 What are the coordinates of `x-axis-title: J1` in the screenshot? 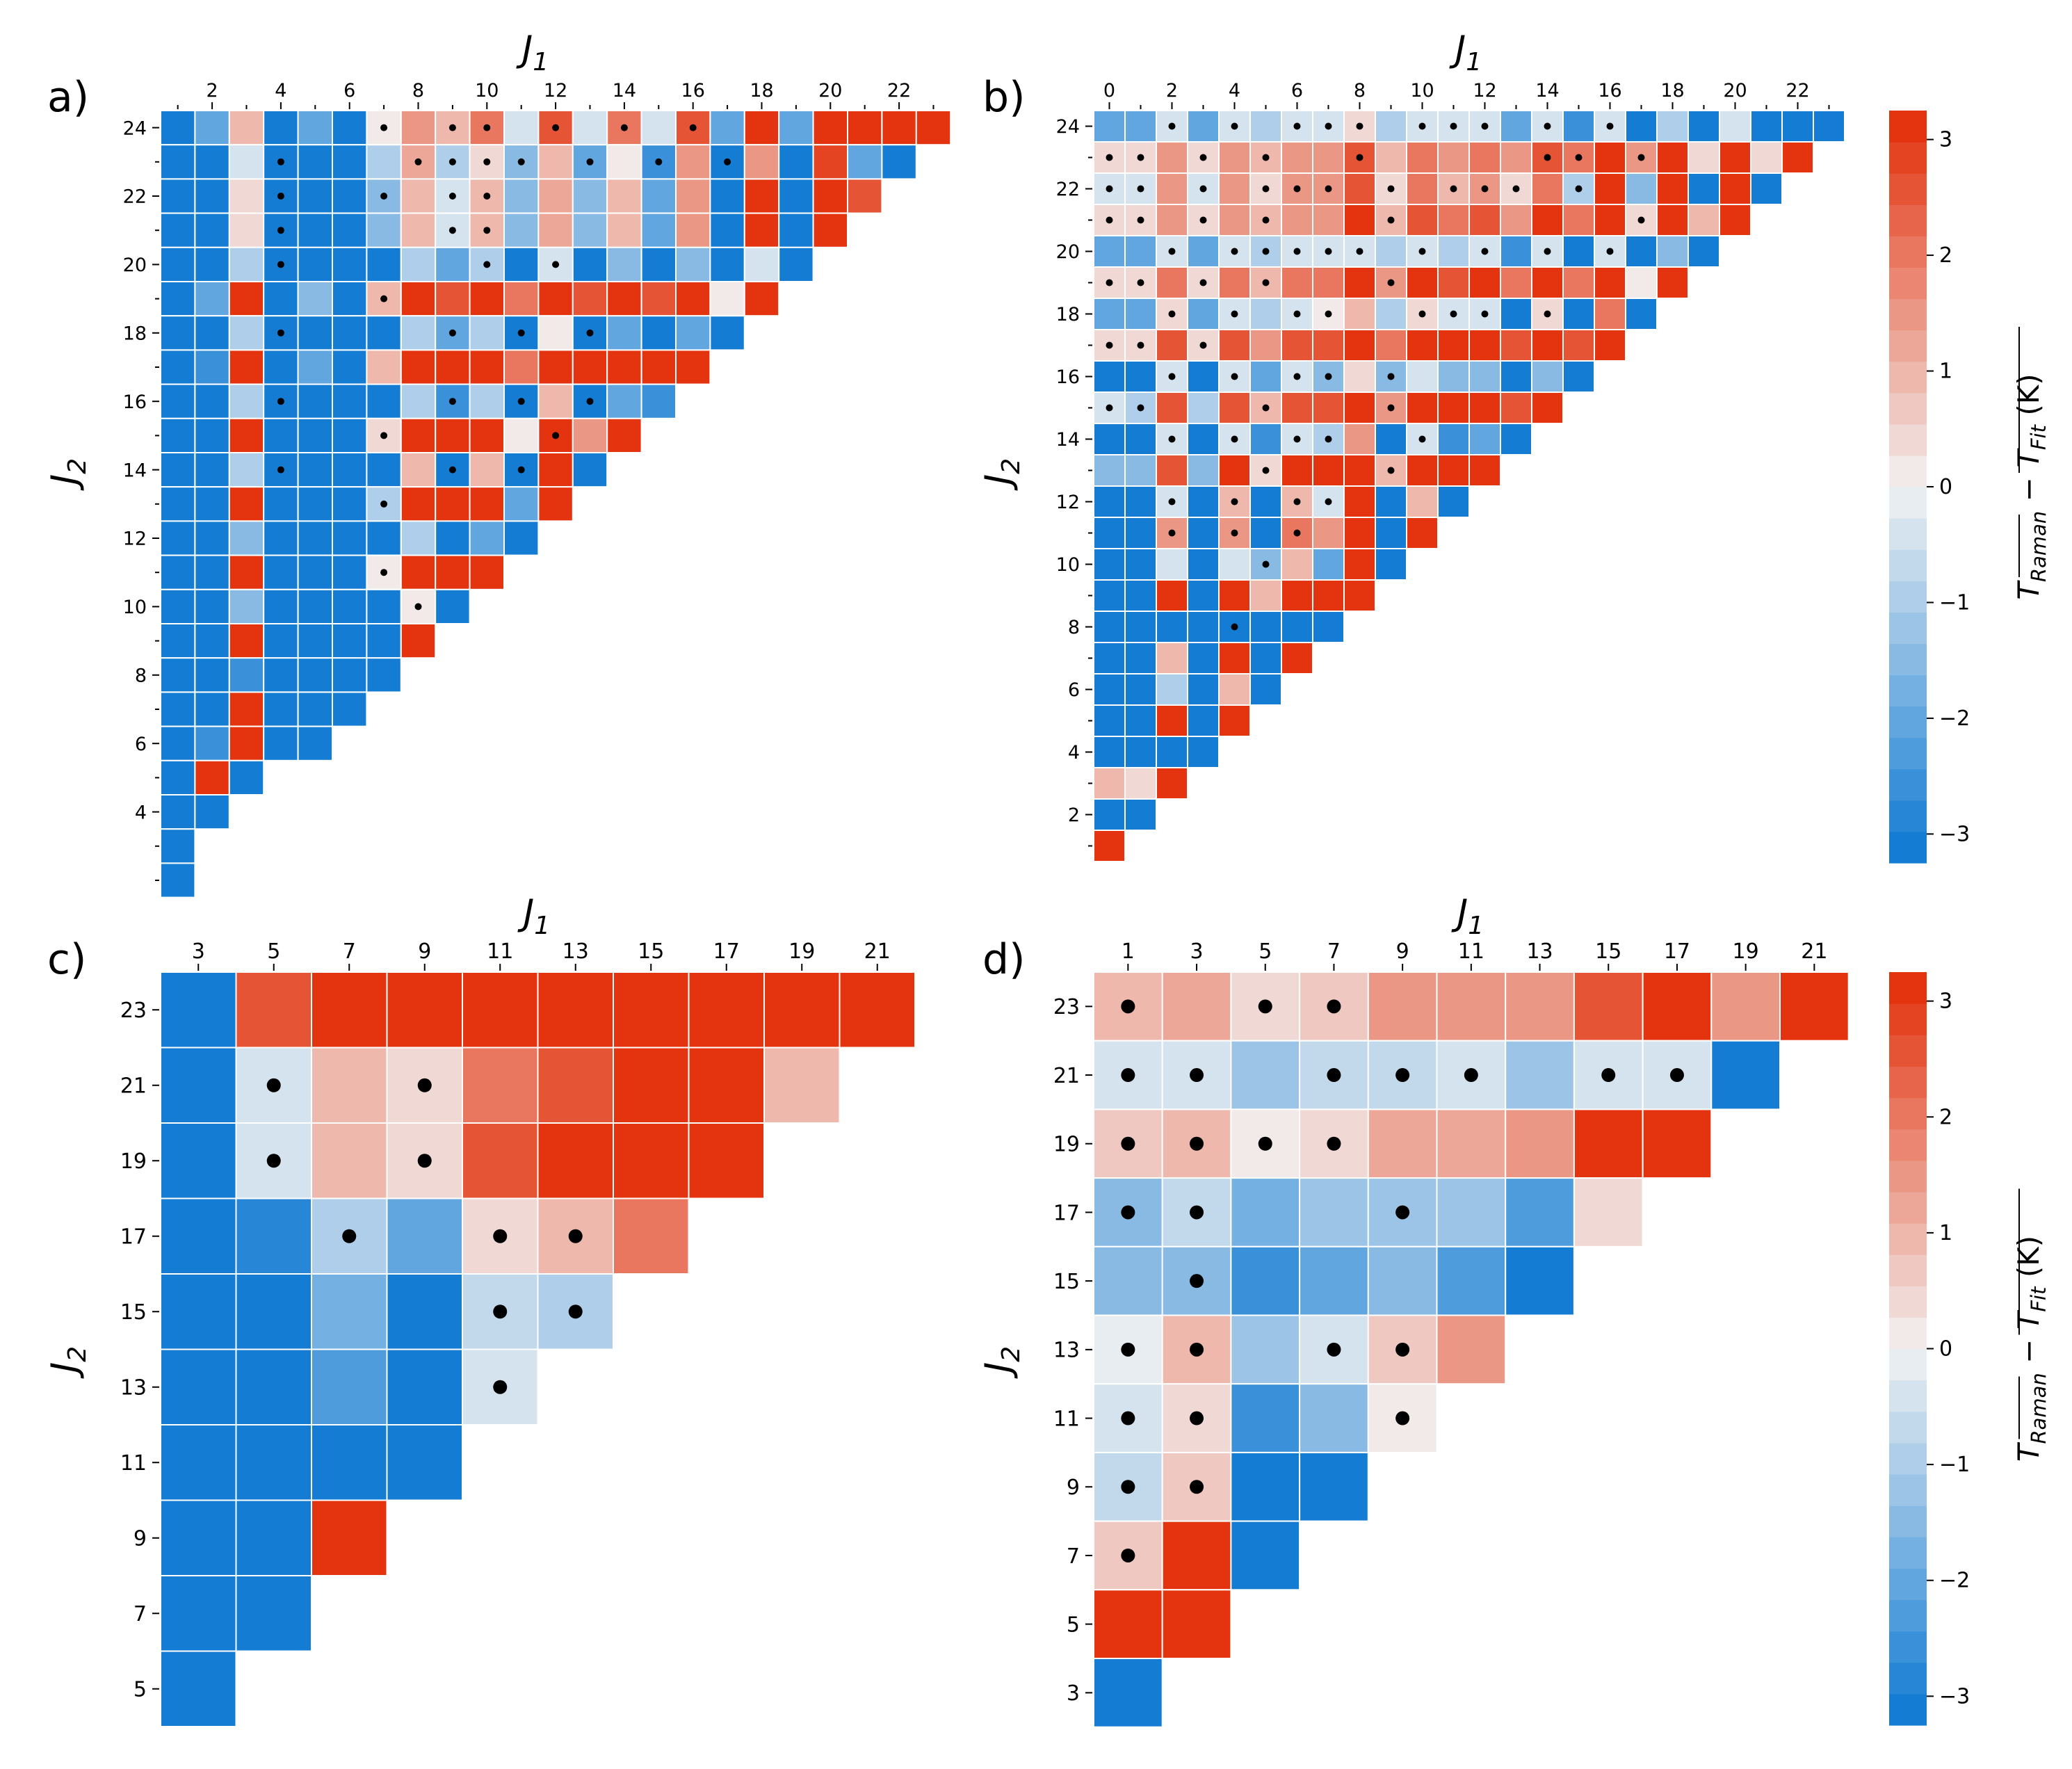 It's located at (533, 916).